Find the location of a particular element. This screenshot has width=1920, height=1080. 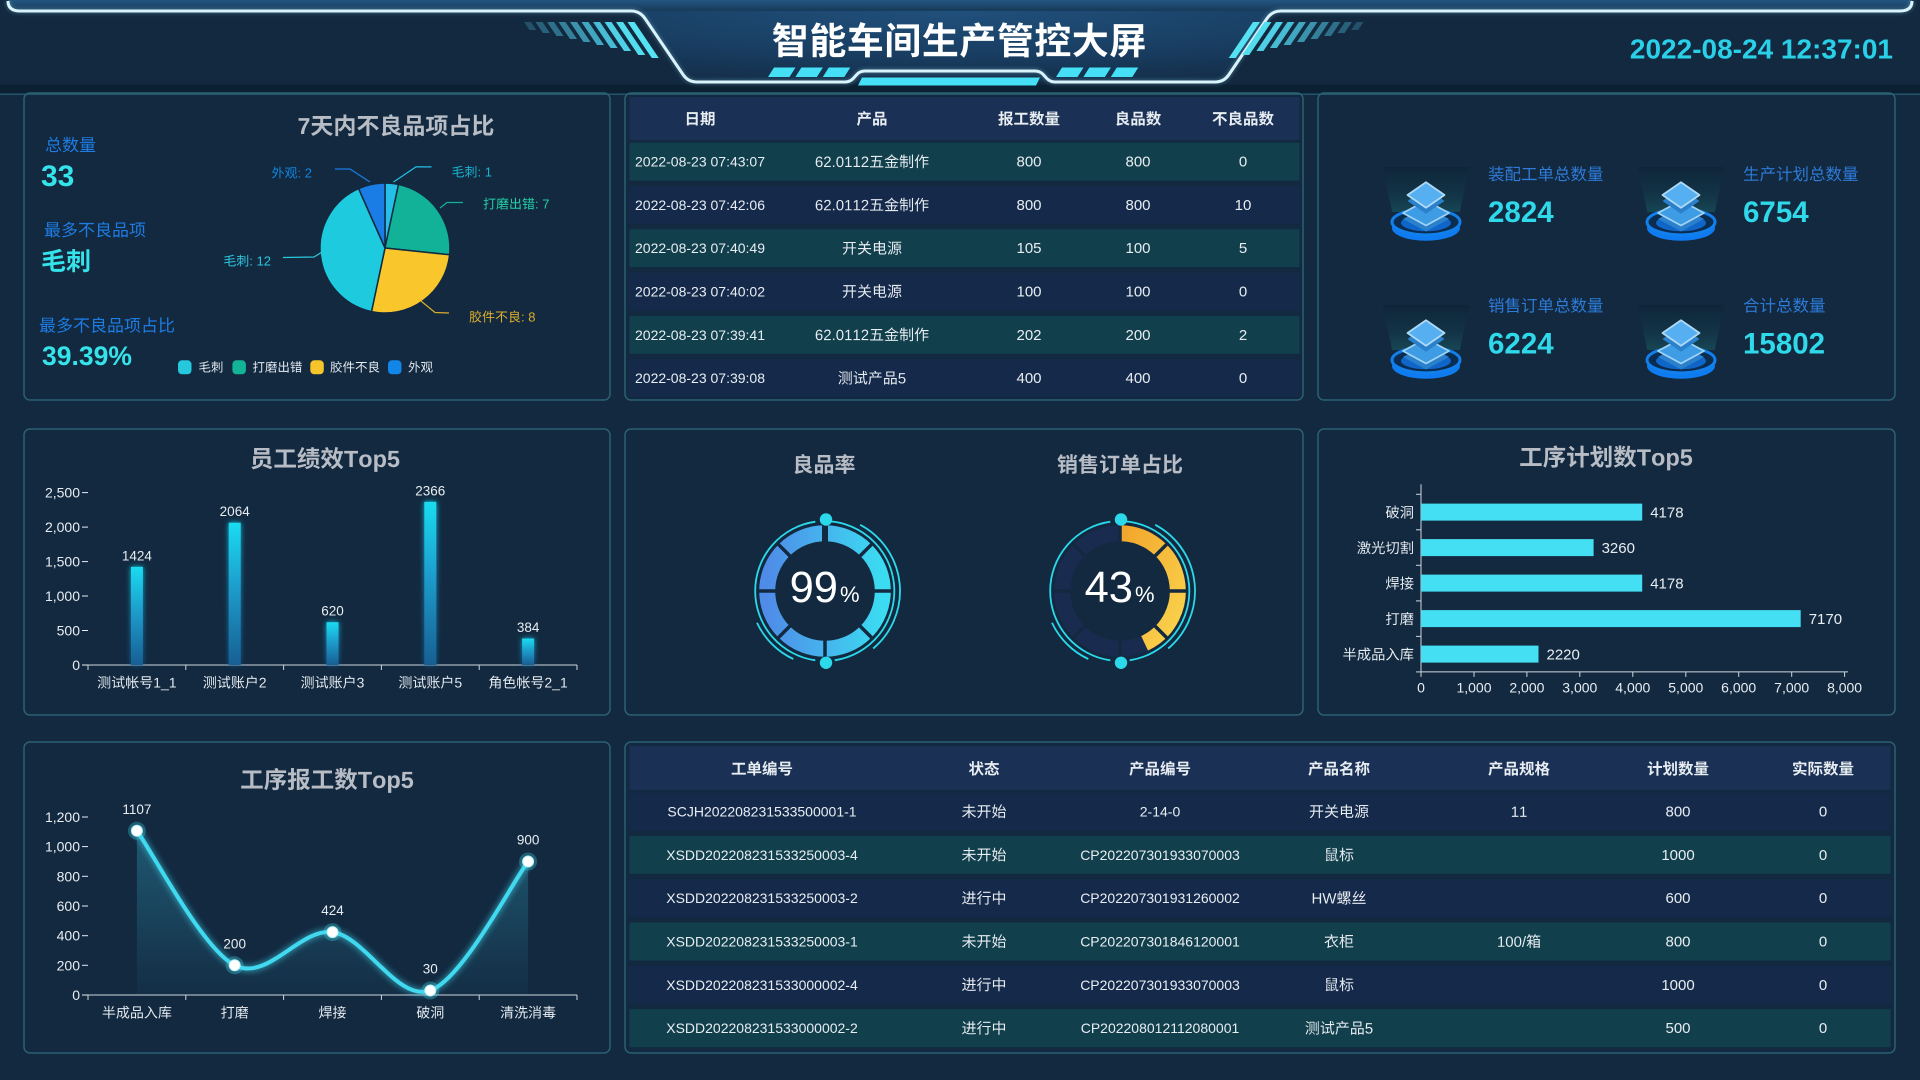

svg-text: XSDD202208231533000002-2 is located at coordinates (762, 1028).